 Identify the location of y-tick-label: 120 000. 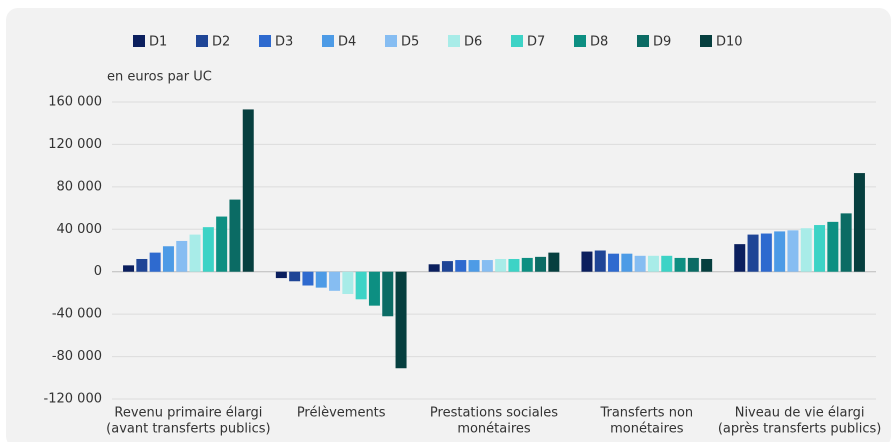
(75, 144).